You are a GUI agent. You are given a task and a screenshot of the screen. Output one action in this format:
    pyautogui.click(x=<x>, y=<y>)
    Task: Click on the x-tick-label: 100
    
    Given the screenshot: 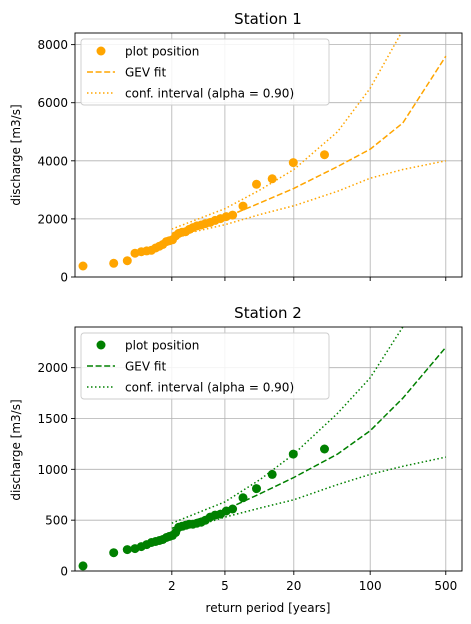 What is the action you would take?
    pyautogui.click(x=370, y=586)
    